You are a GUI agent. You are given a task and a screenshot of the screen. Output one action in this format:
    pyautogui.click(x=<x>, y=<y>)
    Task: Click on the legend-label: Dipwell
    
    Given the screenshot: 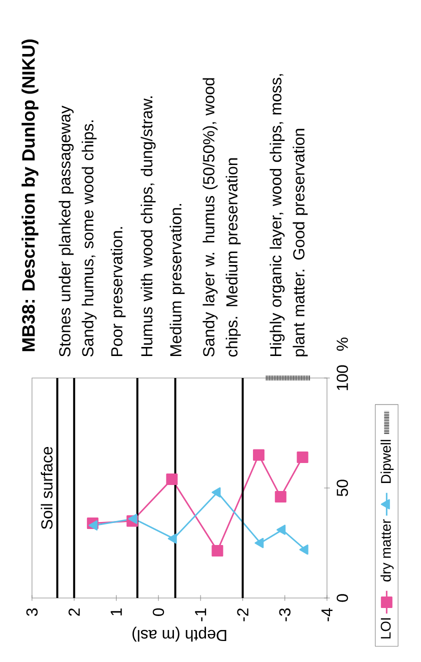 What is the action you would take?
    pyautogui.click(x=387, y=461)
    